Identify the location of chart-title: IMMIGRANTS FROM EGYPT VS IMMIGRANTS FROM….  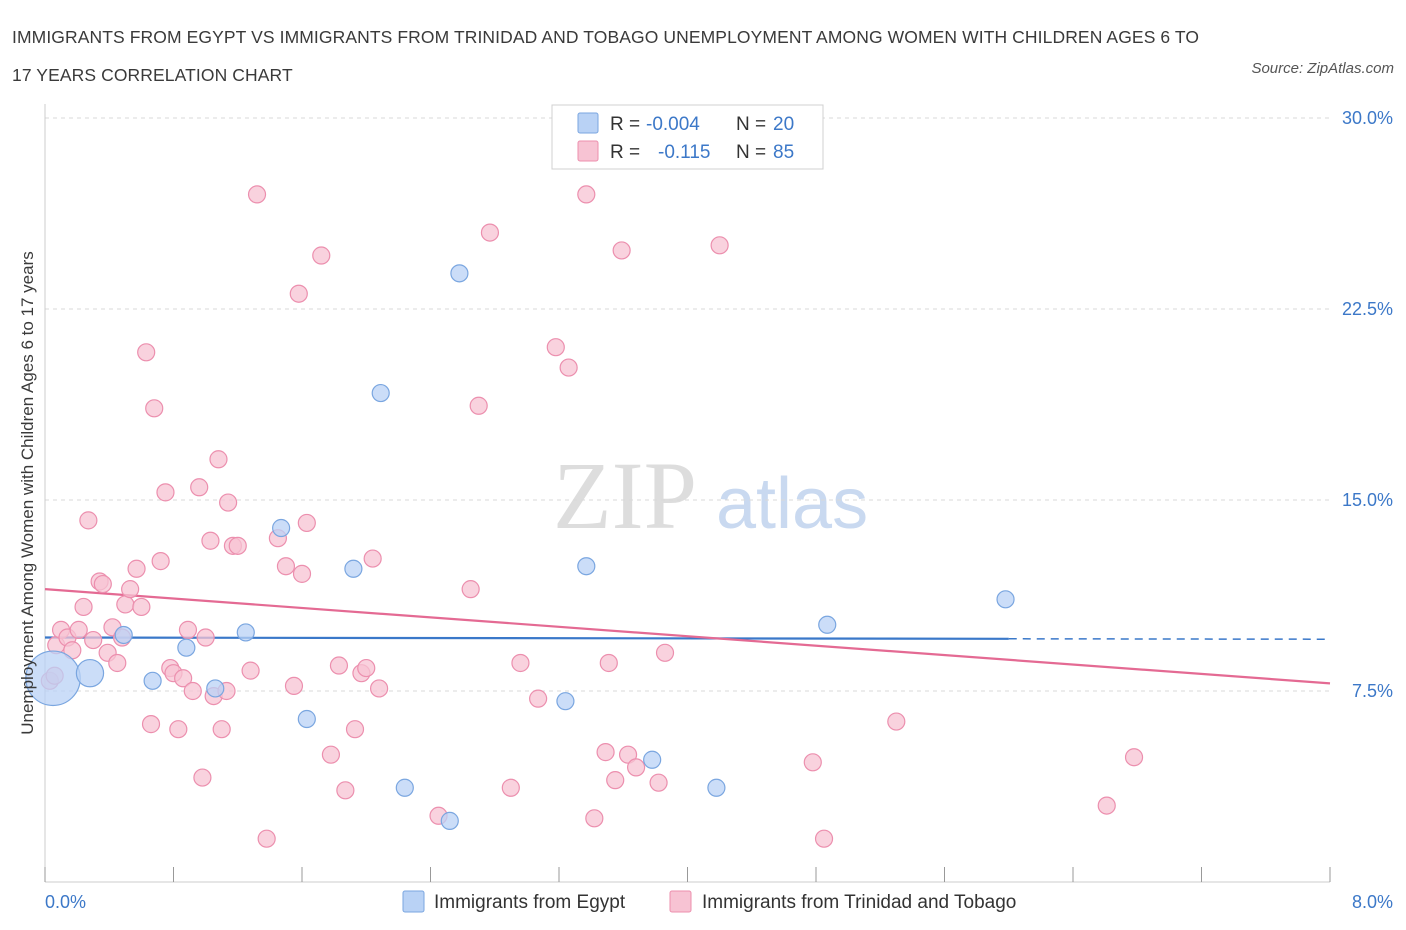
(606, 56).